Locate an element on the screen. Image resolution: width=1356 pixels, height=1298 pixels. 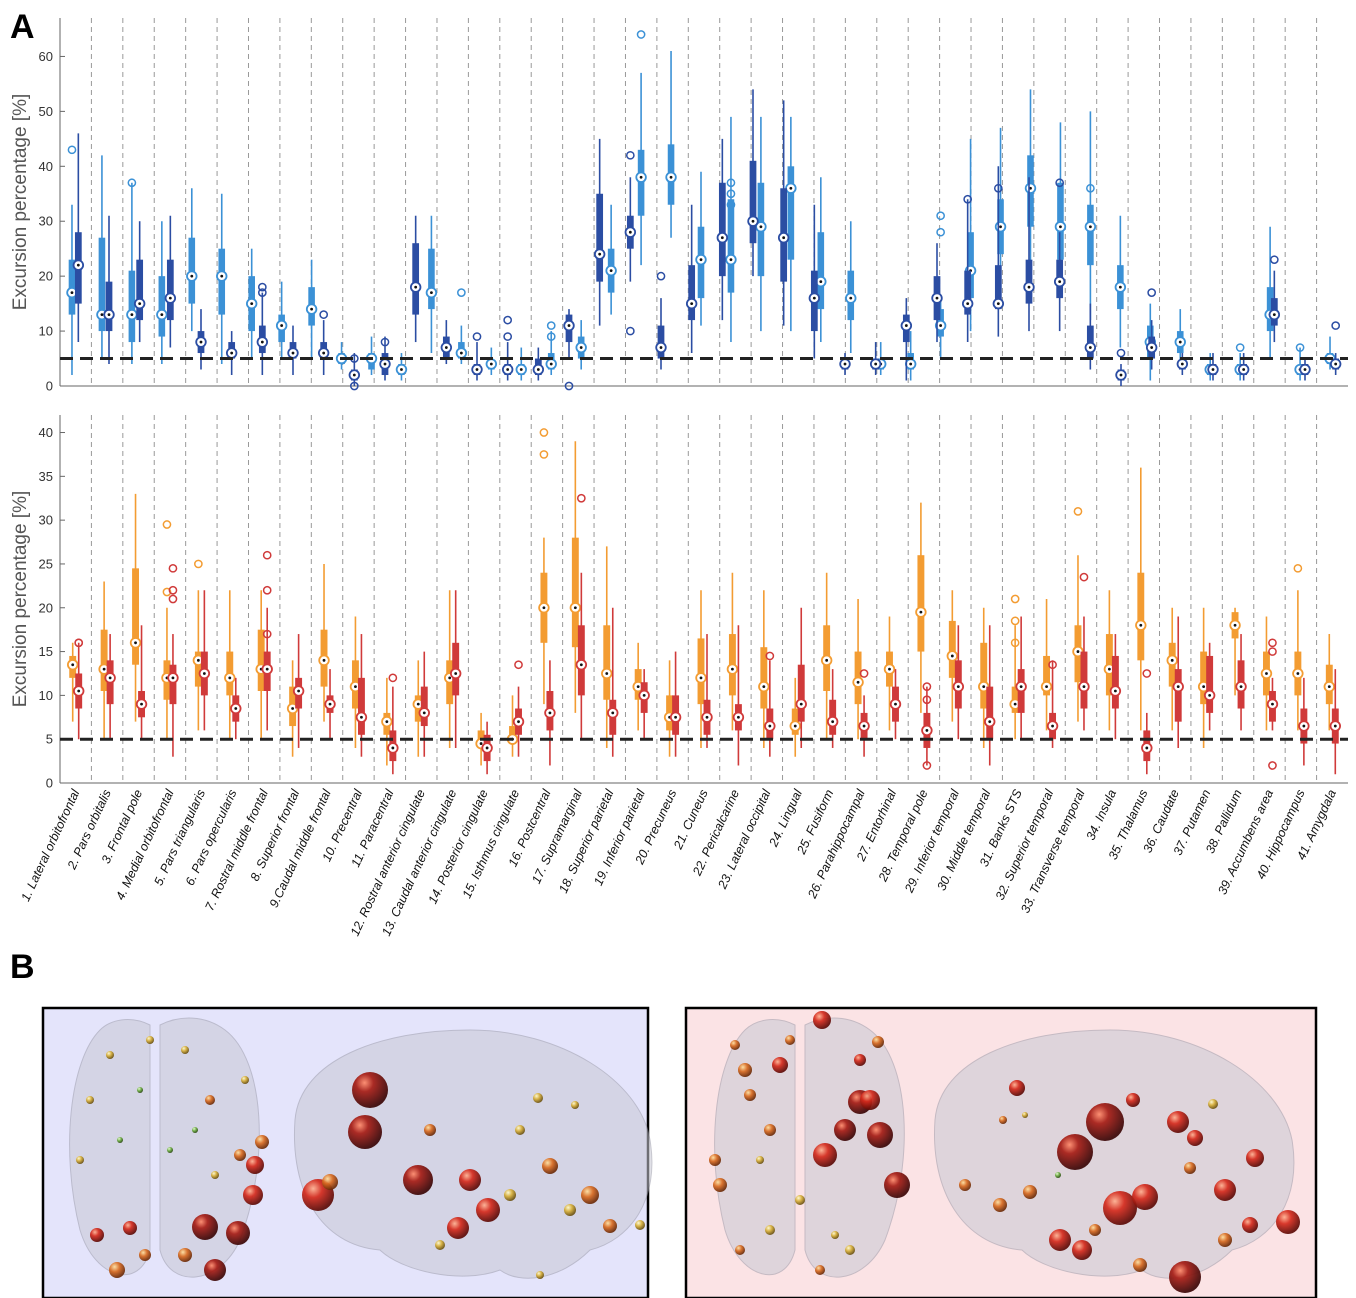
bottom-ytick-label: 15 is located at coordinates (46, 651).